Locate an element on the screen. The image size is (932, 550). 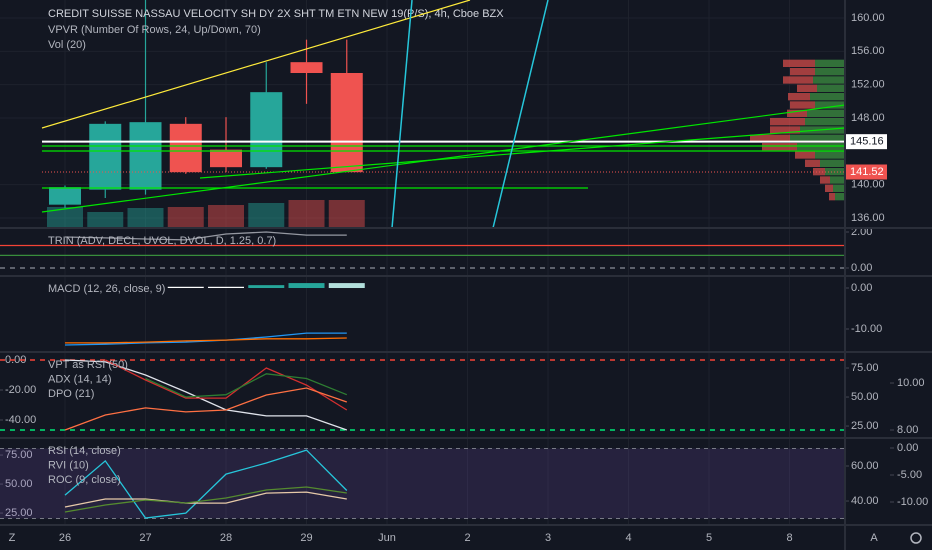
settings-button is located at coordinates (916, 538).